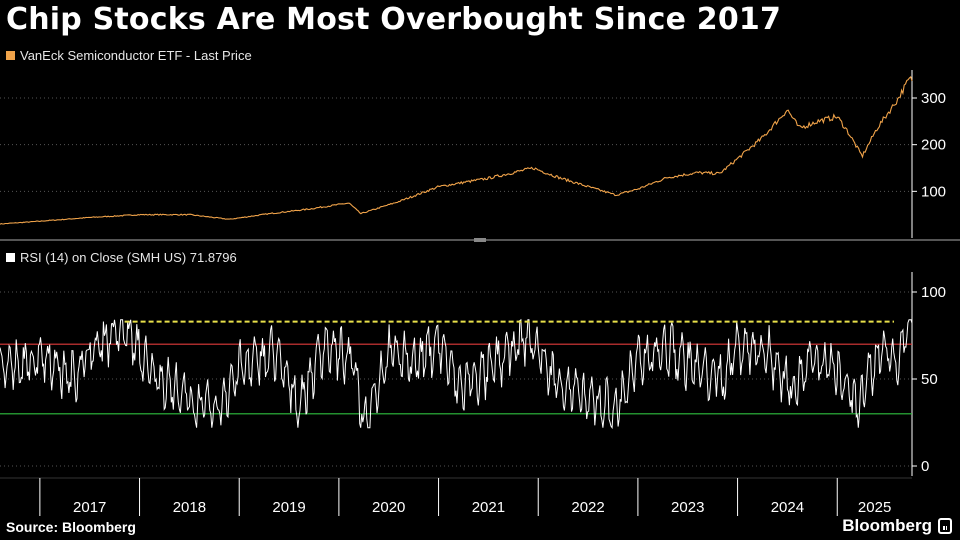 Image resolution: width=960 pixels, height=540 pixels. I want to click on price-legend: VanEck Semiconductor ETF - Last Price, so click(129, 55).